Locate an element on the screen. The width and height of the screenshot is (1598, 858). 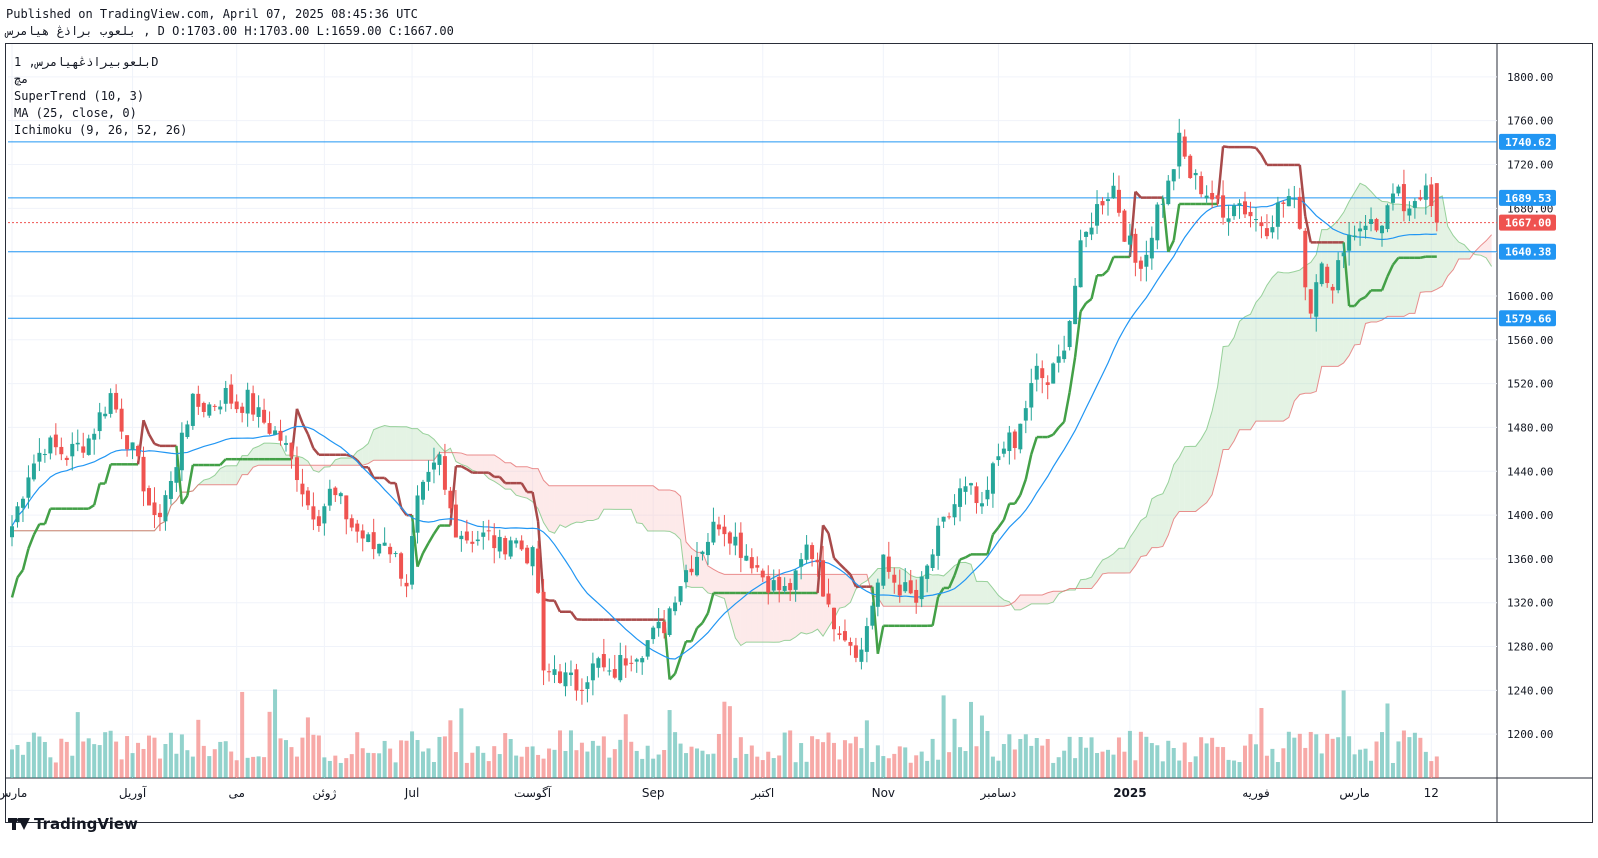
x-tick-label: 2025 is located at coordinates (1129, 793).